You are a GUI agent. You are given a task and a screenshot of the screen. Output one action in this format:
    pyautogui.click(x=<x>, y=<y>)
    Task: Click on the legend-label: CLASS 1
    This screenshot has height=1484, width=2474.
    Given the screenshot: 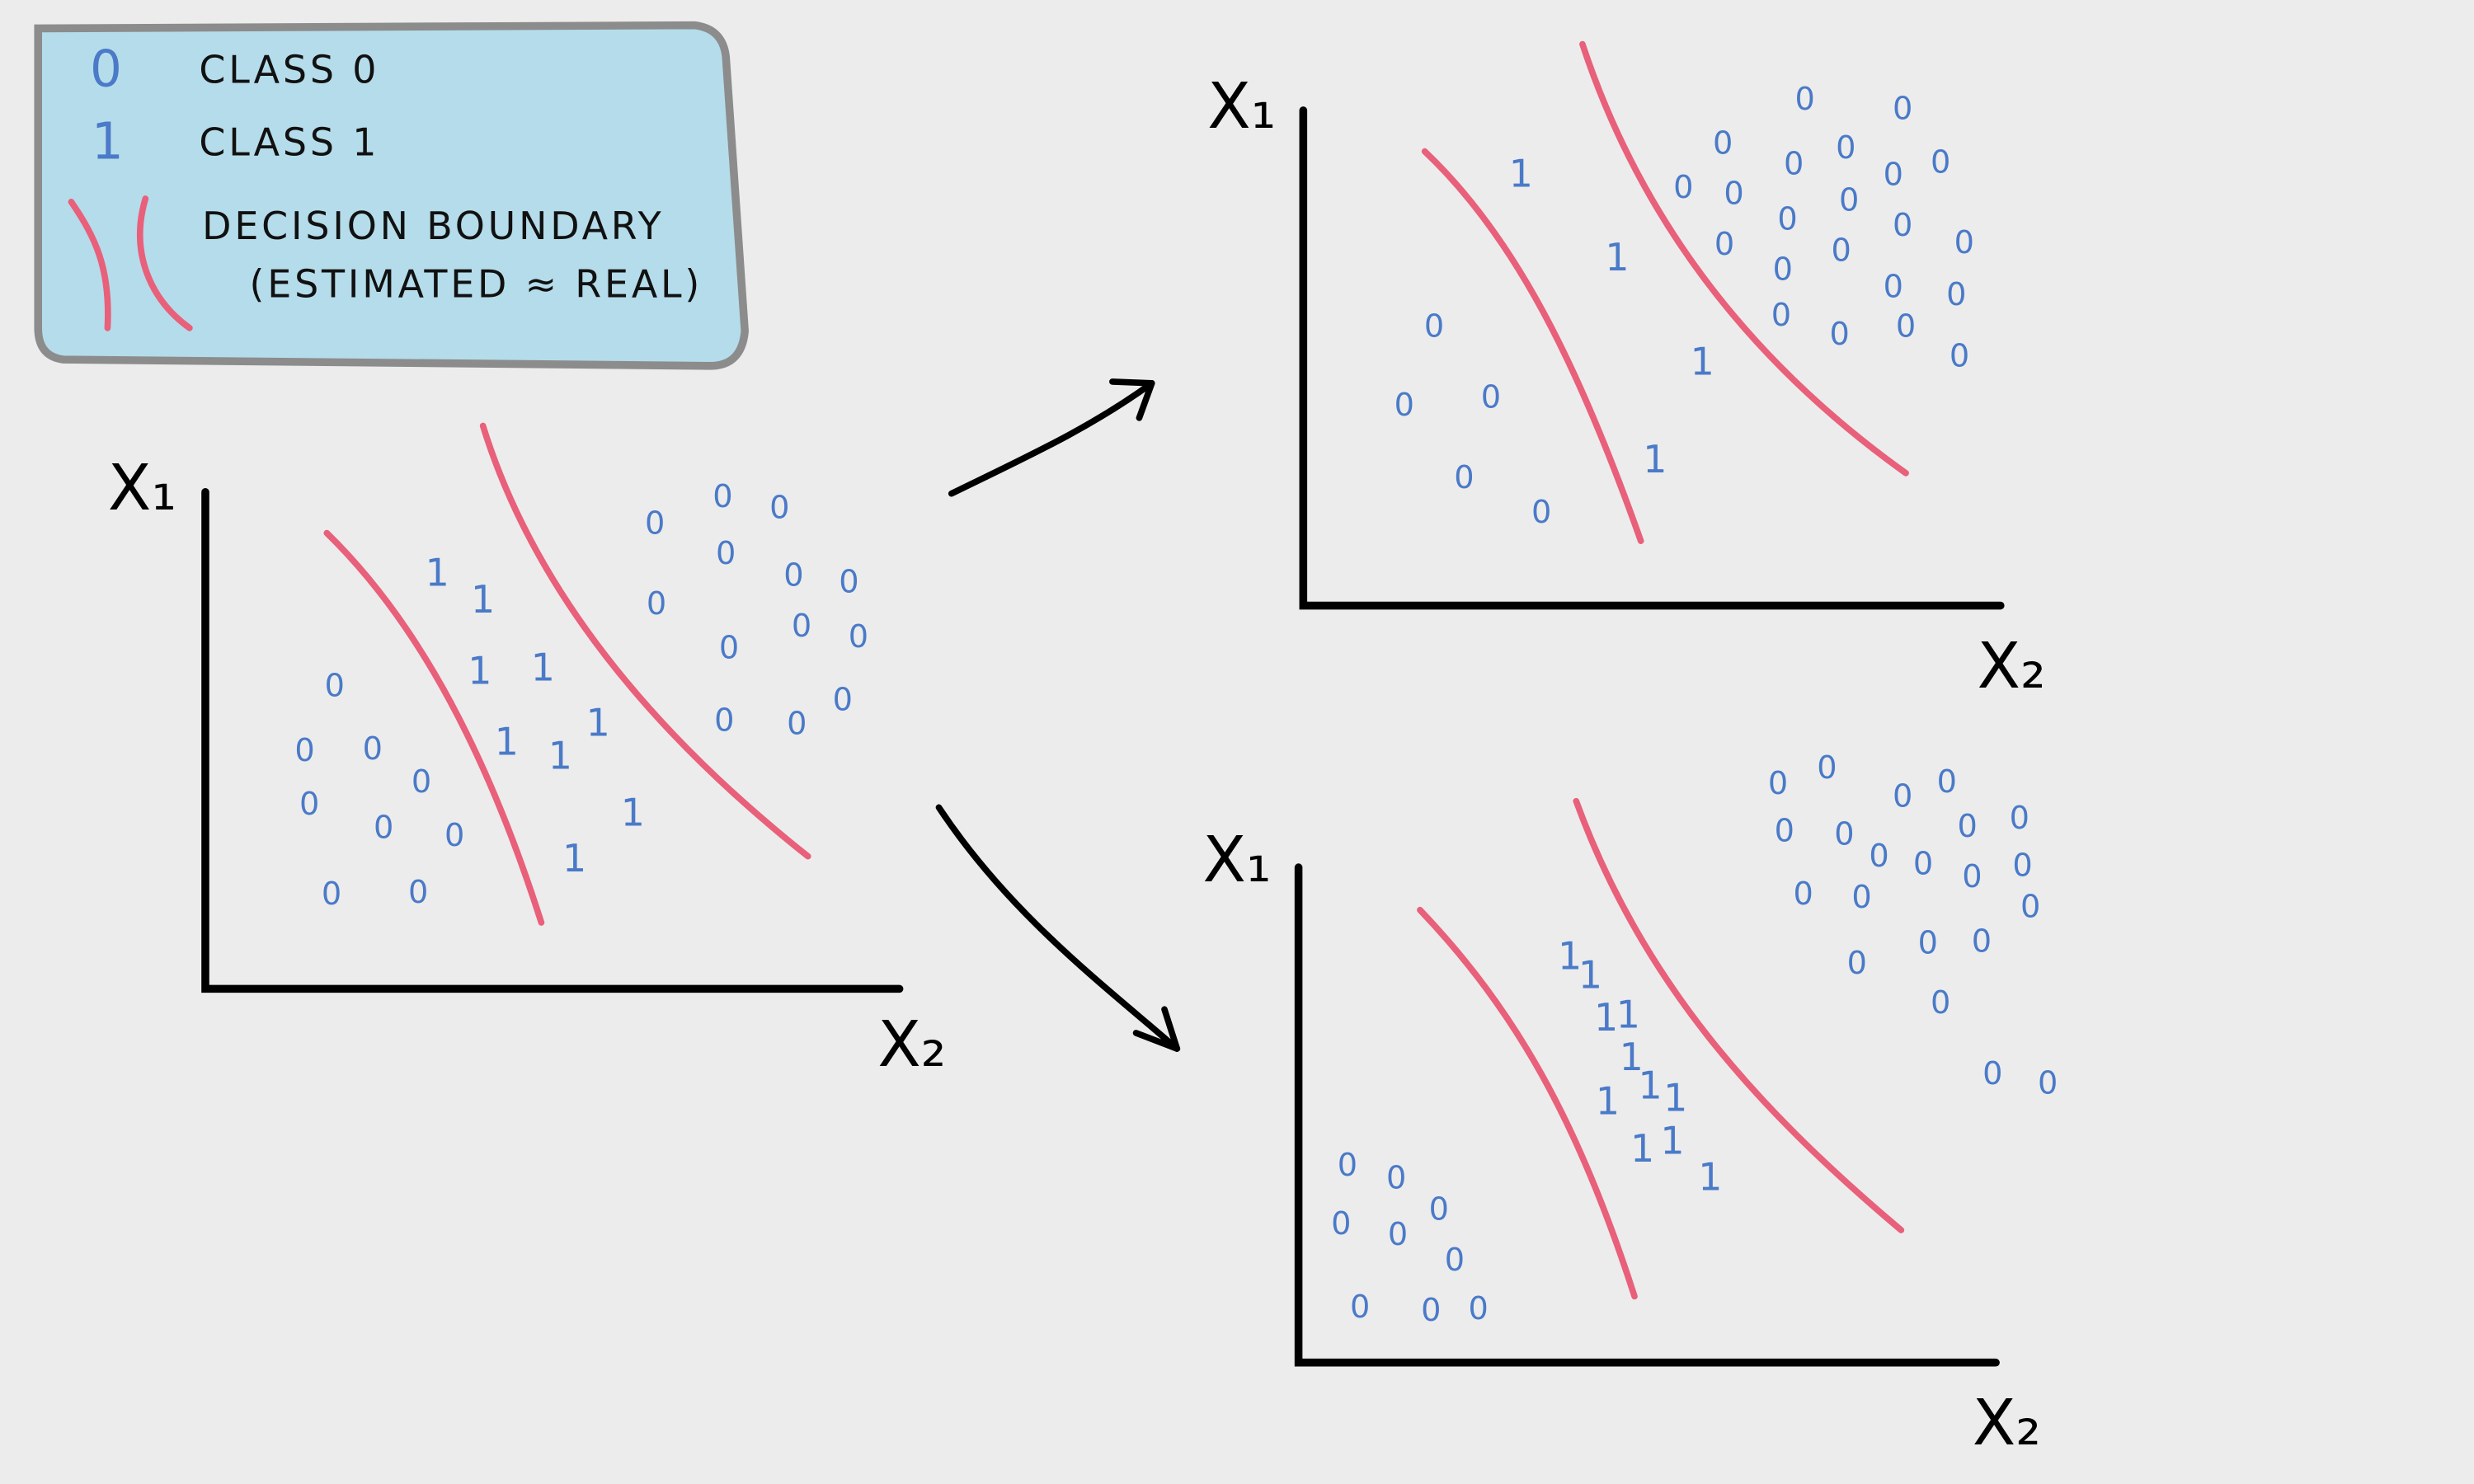 What is the action you would take?
    pyautogui.click(x=289, y=142)
    